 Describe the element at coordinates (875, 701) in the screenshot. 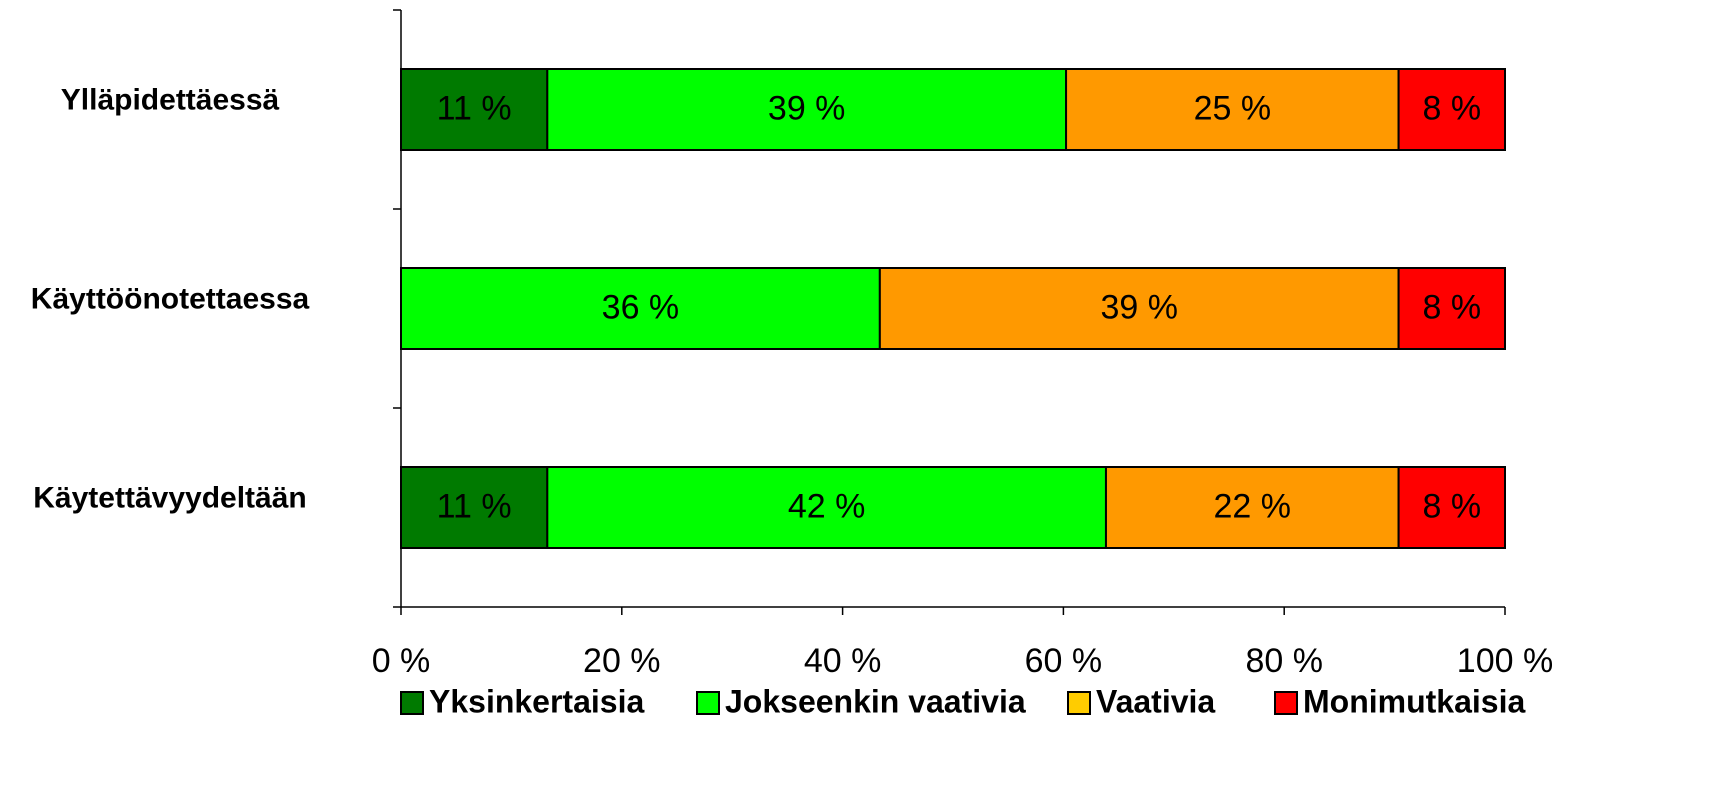

I see `legend-label: Jokseenkin vaativia` at that location.